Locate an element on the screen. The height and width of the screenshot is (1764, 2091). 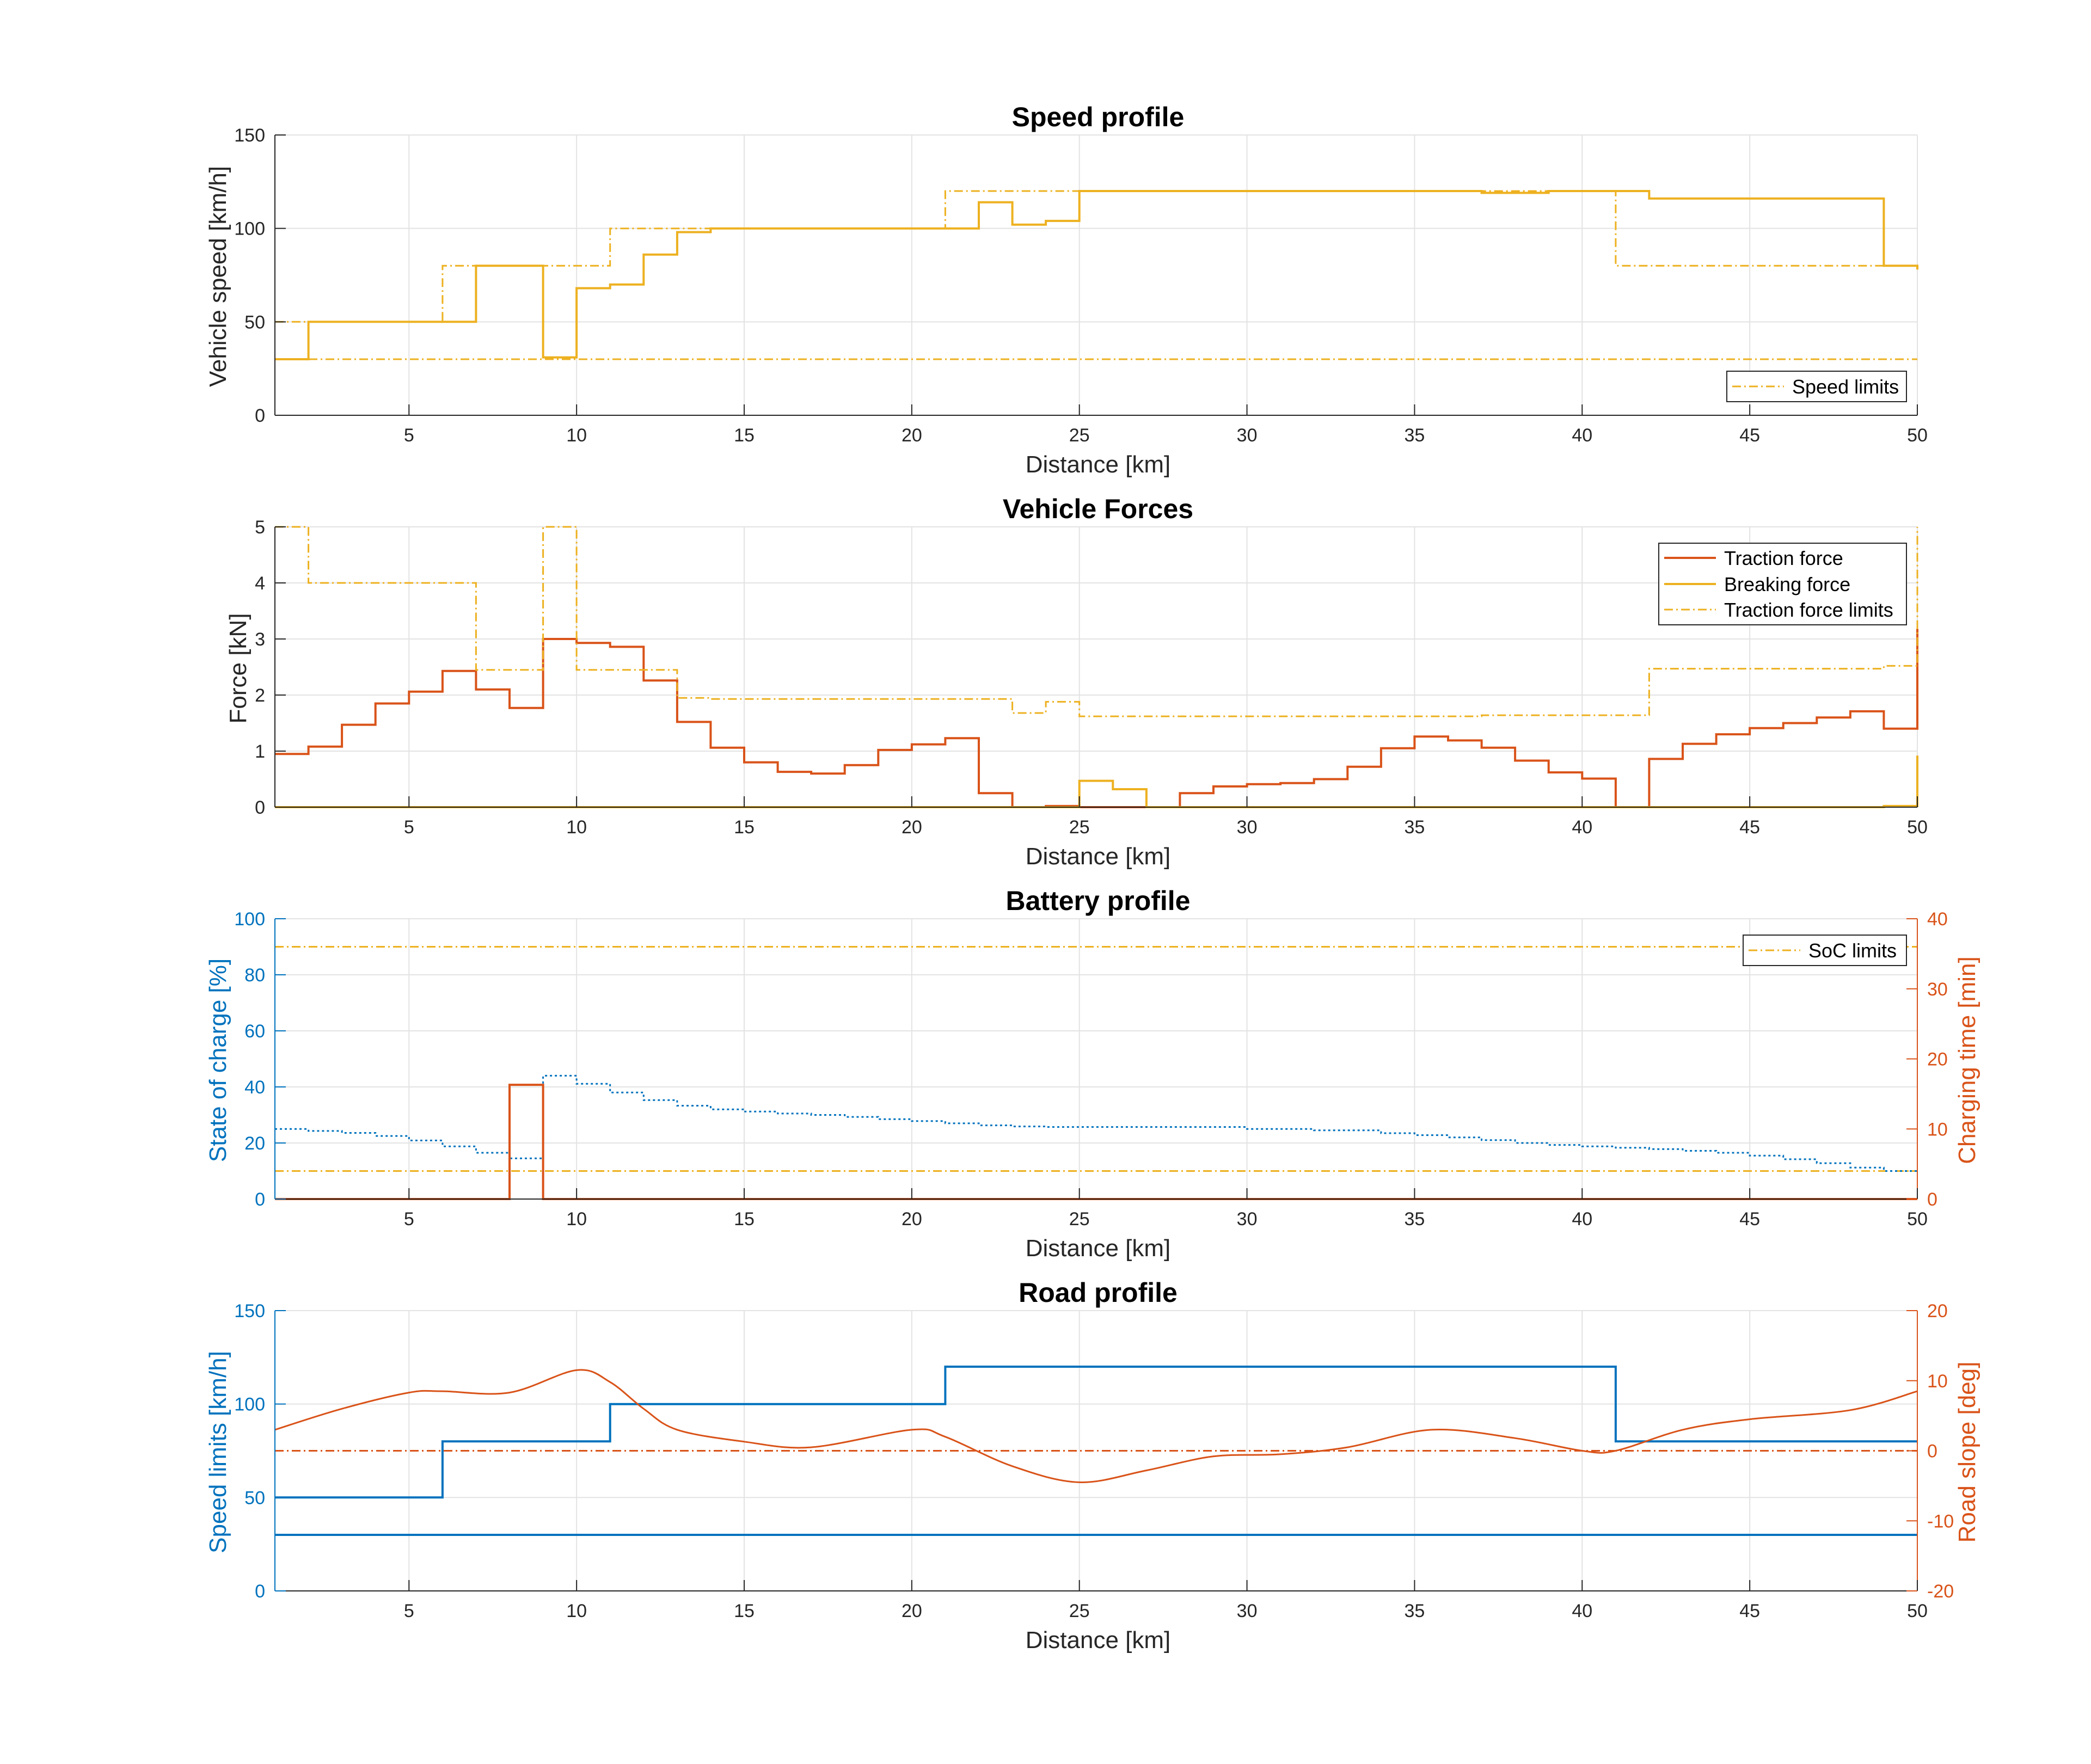
road-profile-ylabel: Speed limits [km/h] is located at coordinates (218, 1452).